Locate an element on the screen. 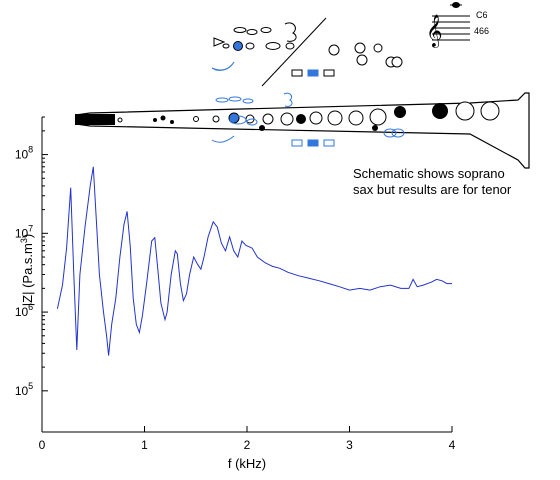  treble-clef: 𝄞 is located at coordinates (434, 31).